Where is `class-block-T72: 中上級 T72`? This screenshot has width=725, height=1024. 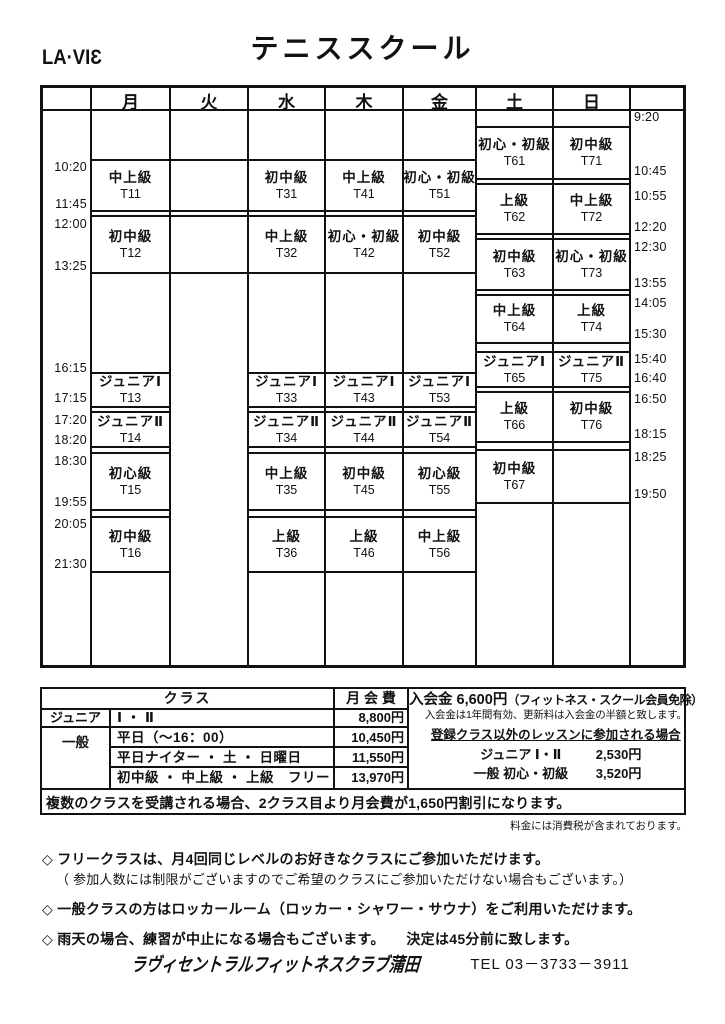
class-block-T72: 中上級 T72 is located at coordinates (591, 209).